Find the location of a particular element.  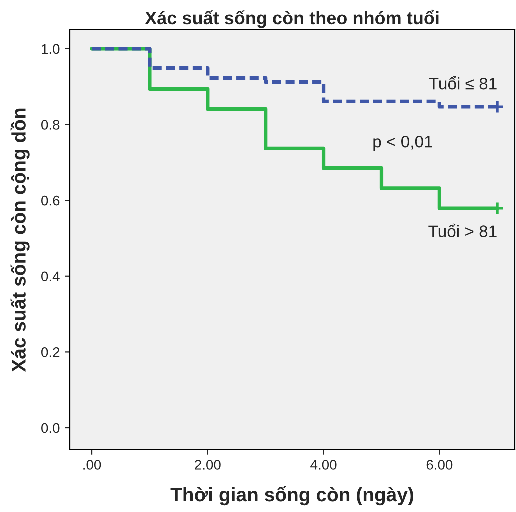

y-axis-title: Xác suất sống còn cộng dồn is located at coordinates (20, 240).